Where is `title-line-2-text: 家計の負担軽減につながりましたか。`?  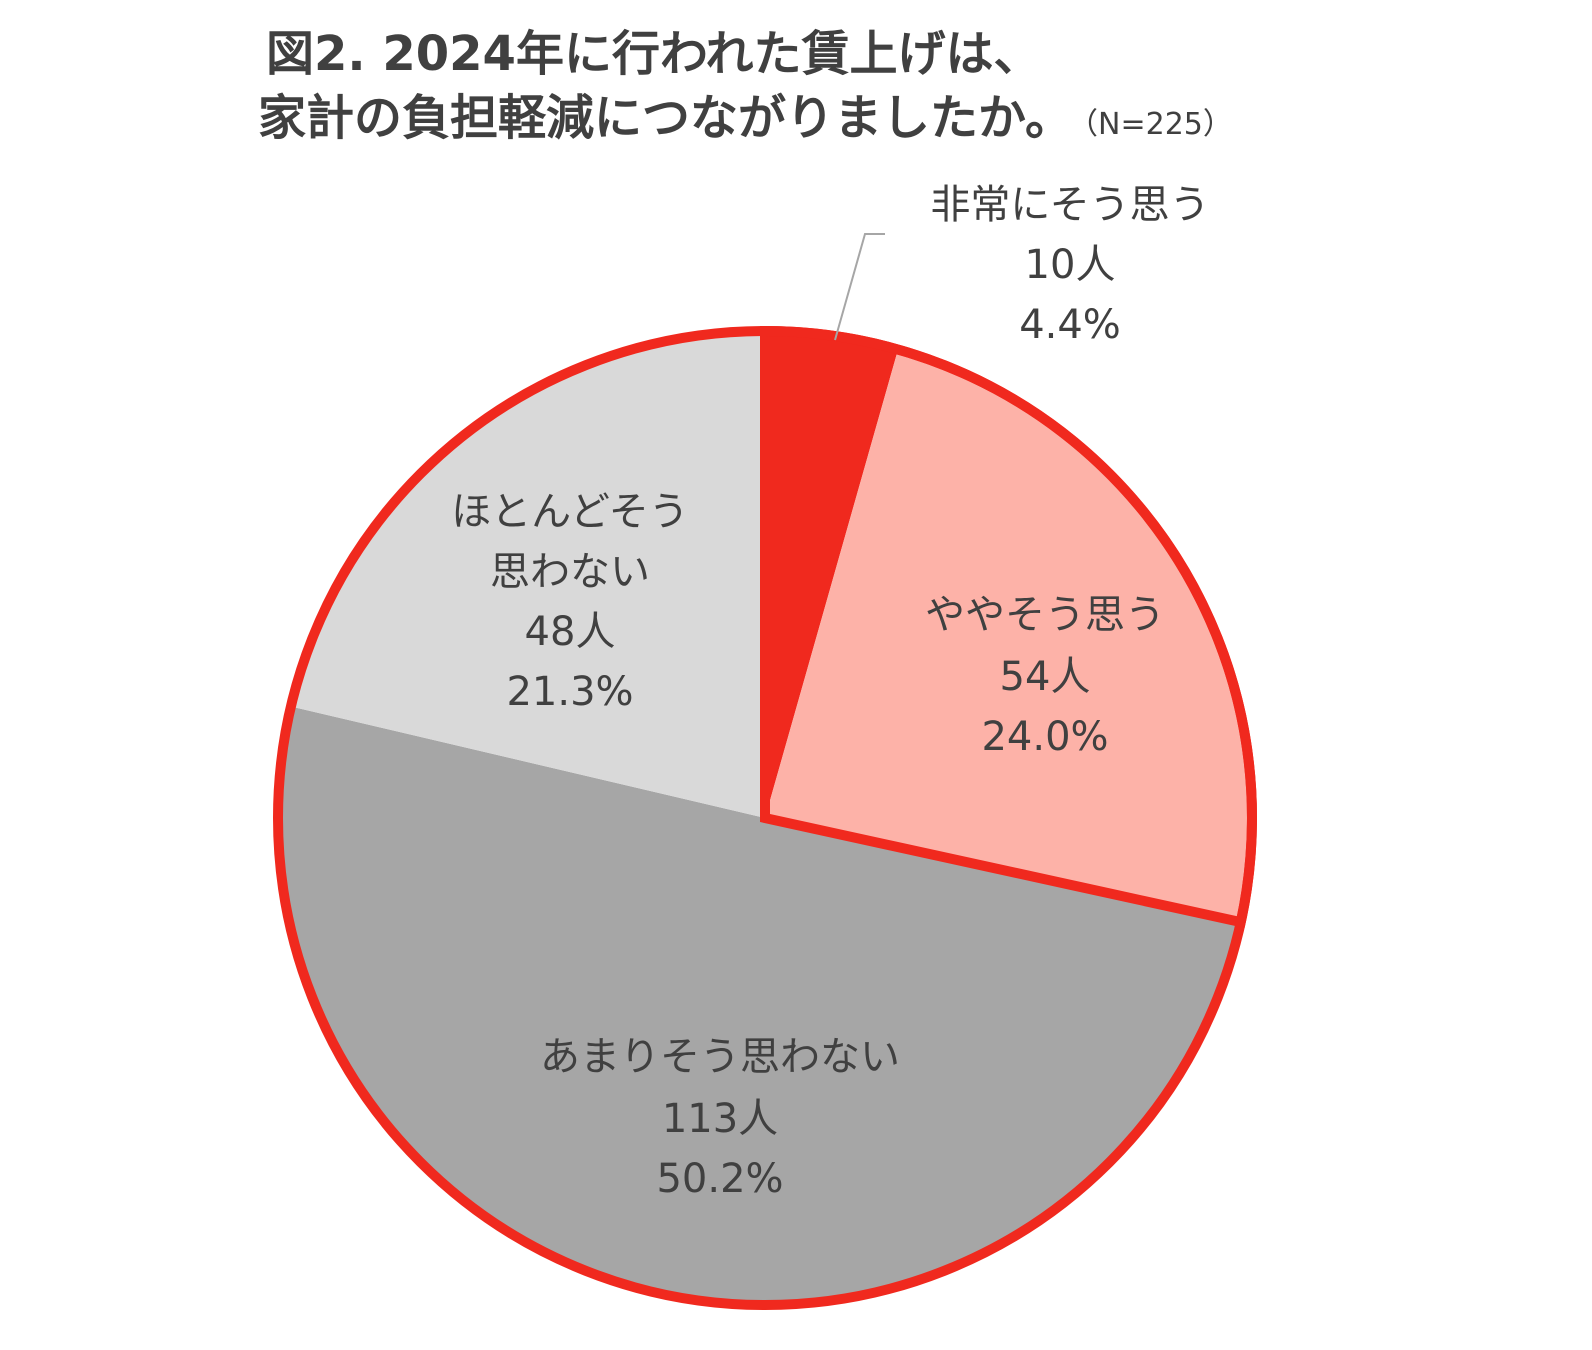 title-line-2-text: 家計の負担軽減につながりましたか。 is located at coordinates (666, 118).